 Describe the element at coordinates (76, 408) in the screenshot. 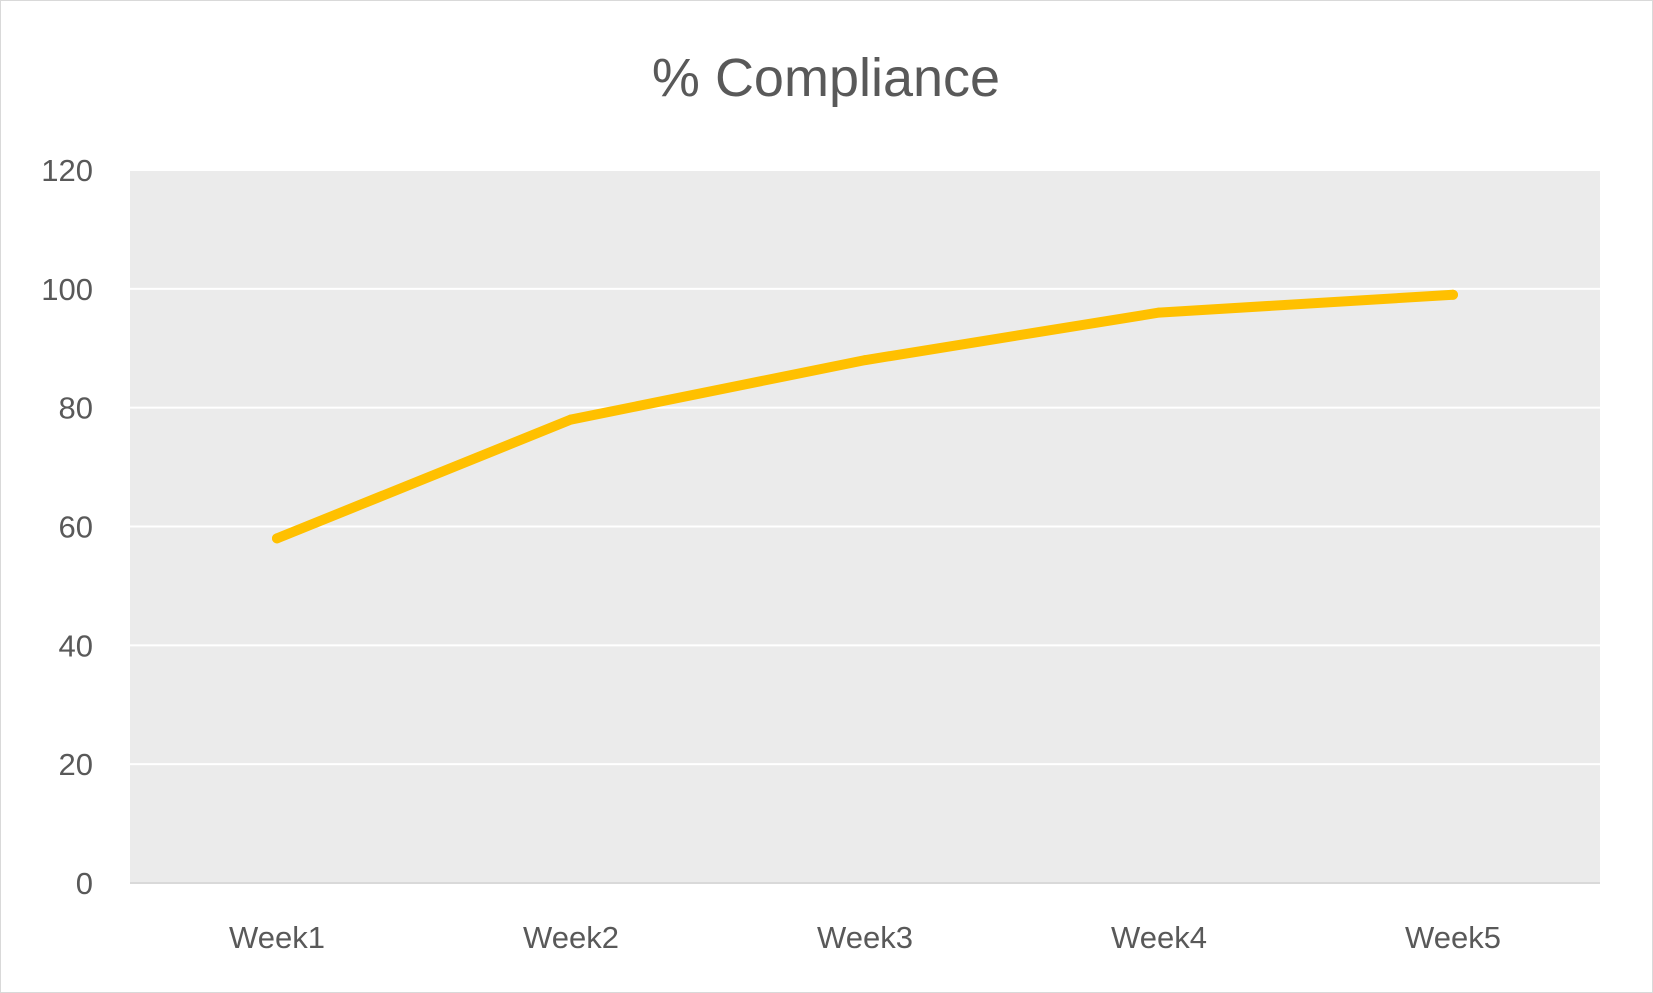

I see `y-tick-label: 80` at that location.